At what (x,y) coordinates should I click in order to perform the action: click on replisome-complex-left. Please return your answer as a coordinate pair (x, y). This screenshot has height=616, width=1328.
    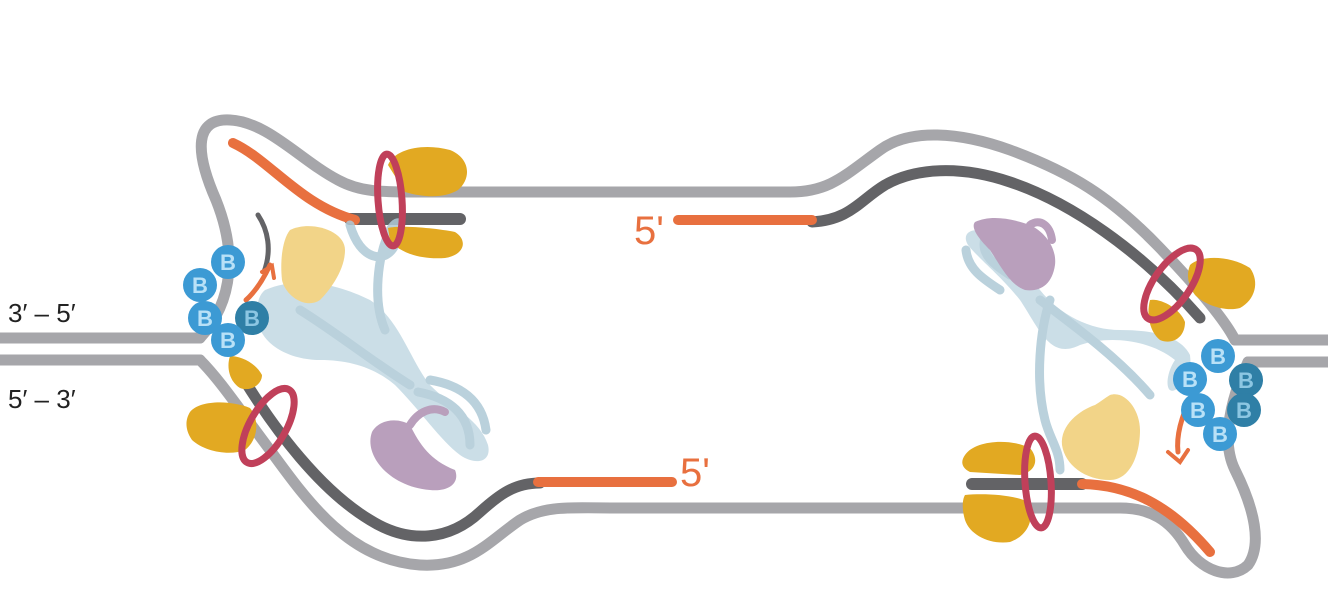
    Looking at the image, I should click on (374, 354).